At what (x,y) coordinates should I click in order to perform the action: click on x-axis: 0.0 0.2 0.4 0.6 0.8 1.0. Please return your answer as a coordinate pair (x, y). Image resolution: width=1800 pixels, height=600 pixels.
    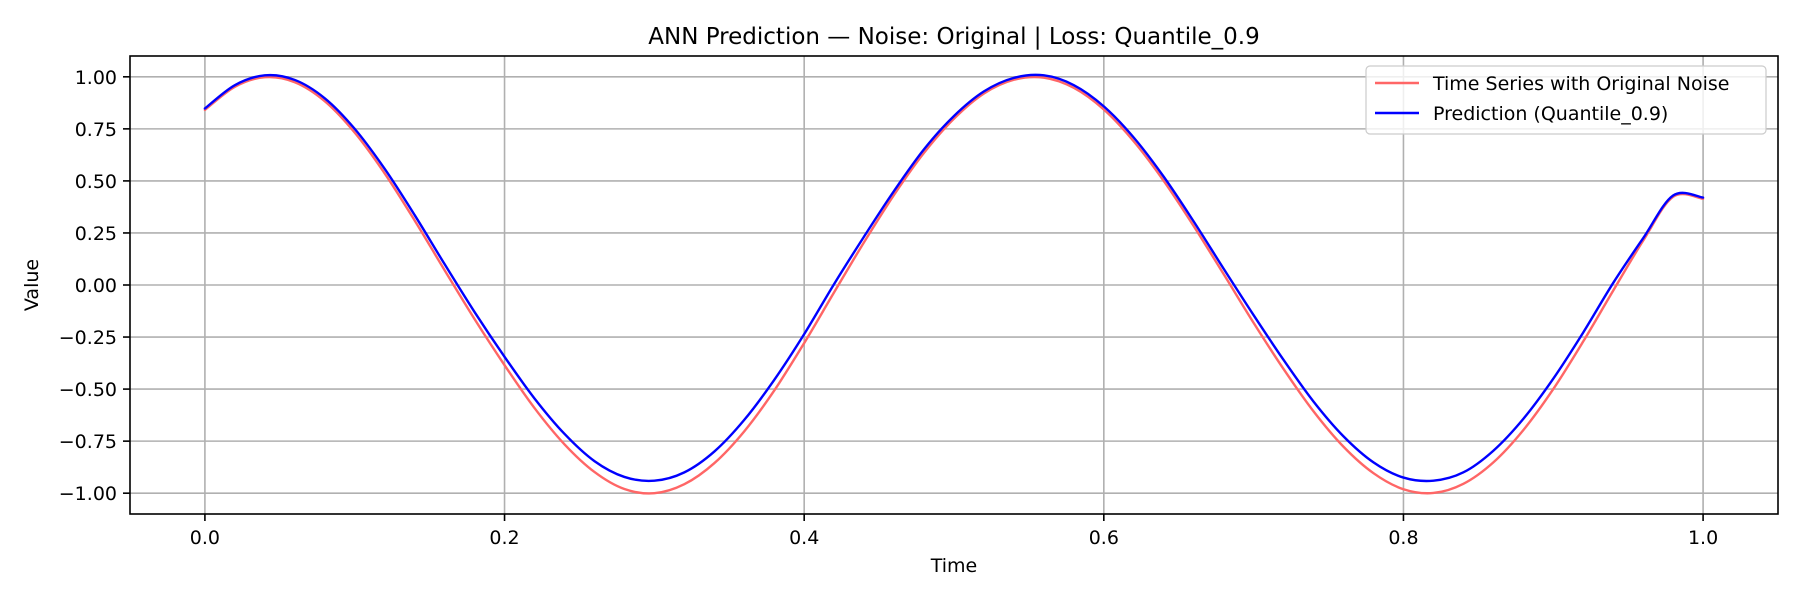
    Looking at the image, I should click on (954, 531).